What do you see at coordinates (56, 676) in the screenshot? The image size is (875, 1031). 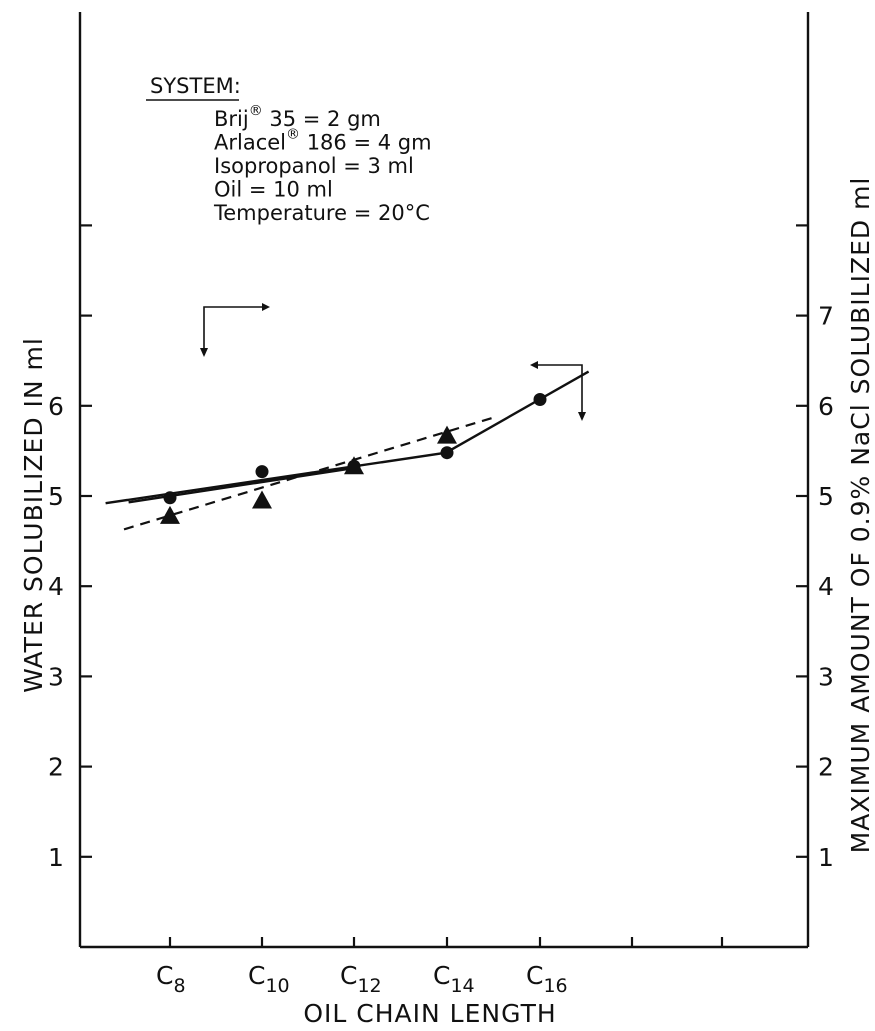 I see `left-y-tick-label: 3` at bounding box center [56, 676].